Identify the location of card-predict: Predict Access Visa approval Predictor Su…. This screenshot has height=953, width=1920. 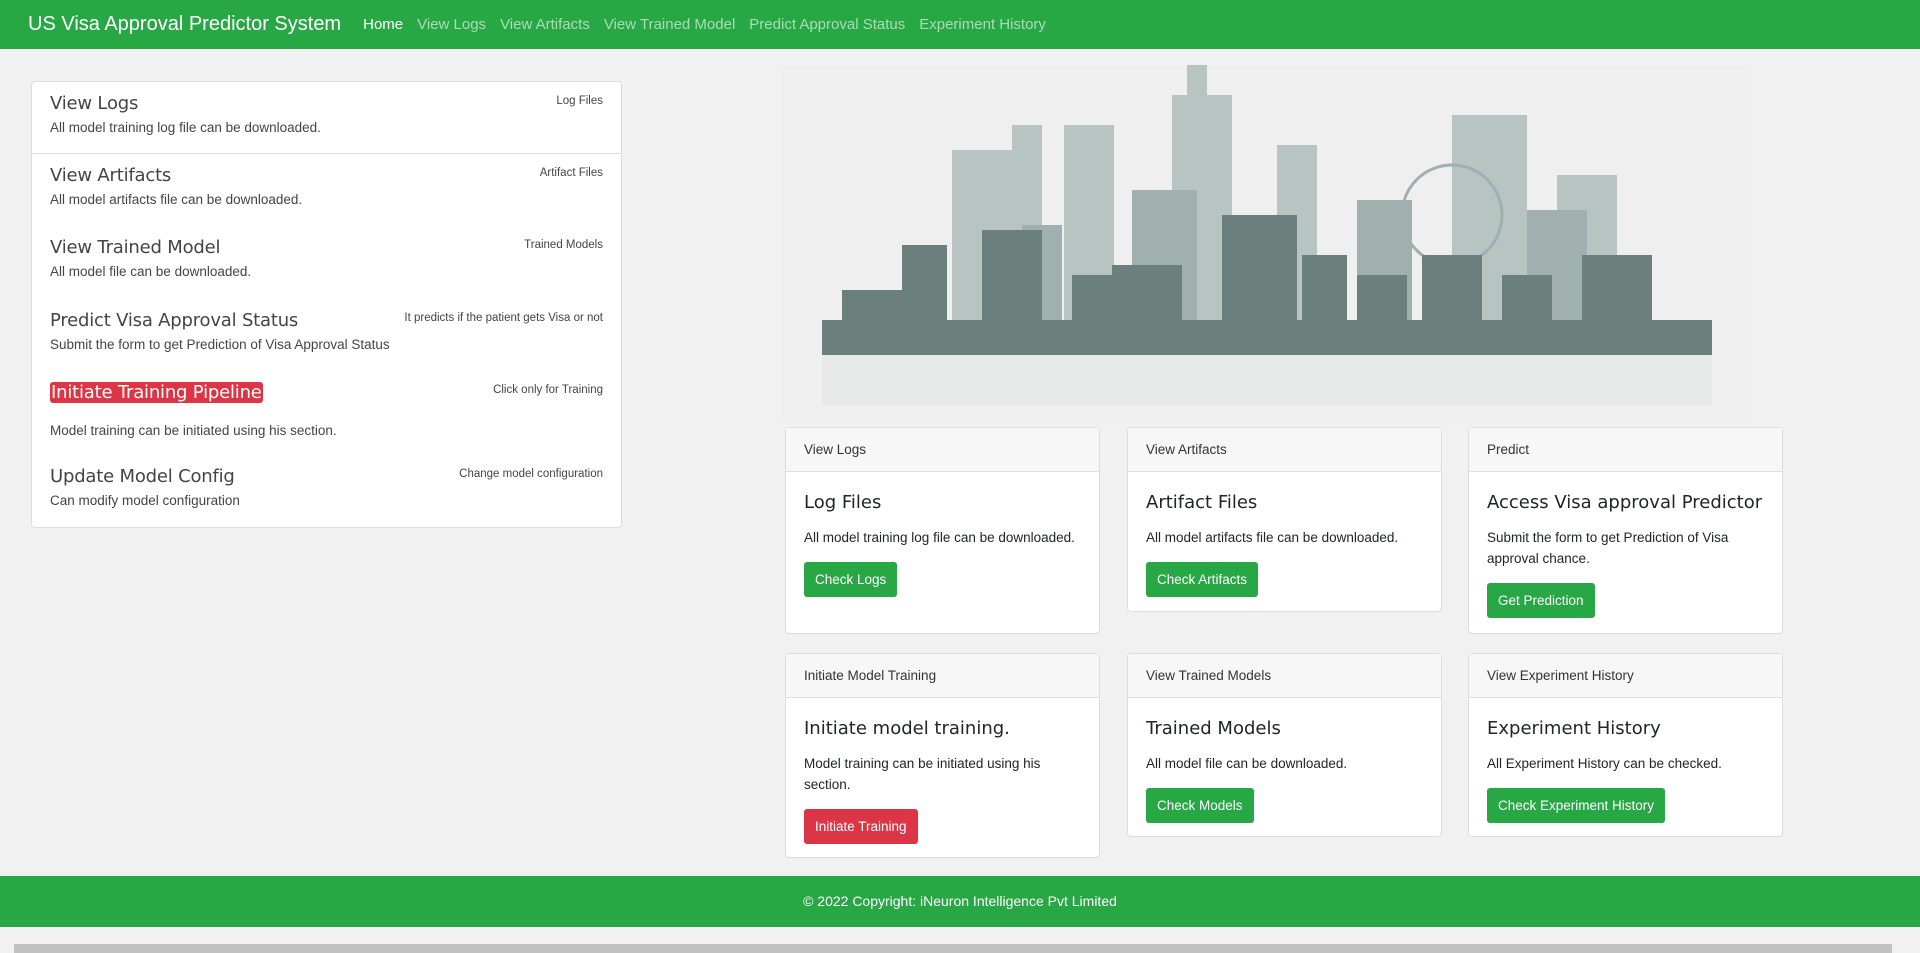
(1625, 530).